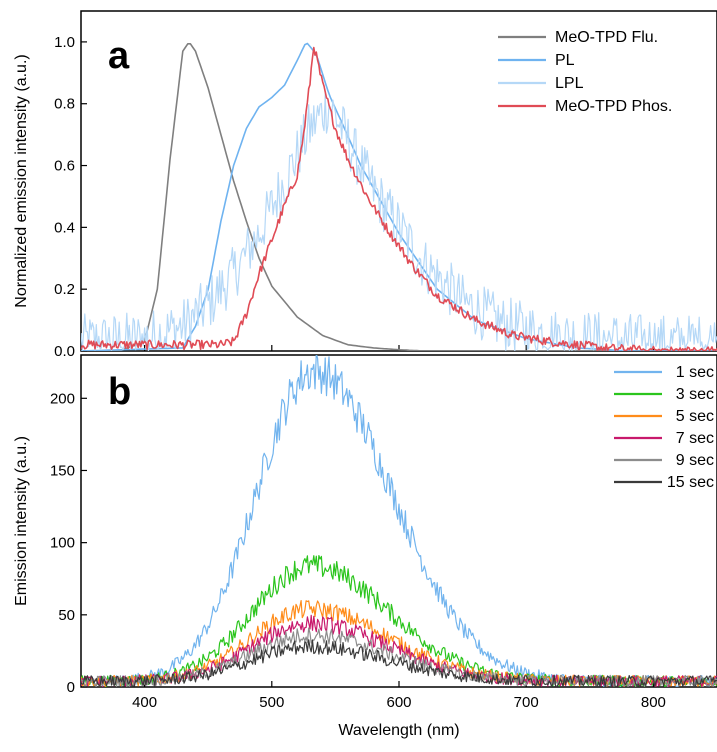 Image resolution: width=717 pixels, height=752 pixels. Describe the element at coordinates (565, 60) in the screenshot. I see `legend-entry: PL` at that location.